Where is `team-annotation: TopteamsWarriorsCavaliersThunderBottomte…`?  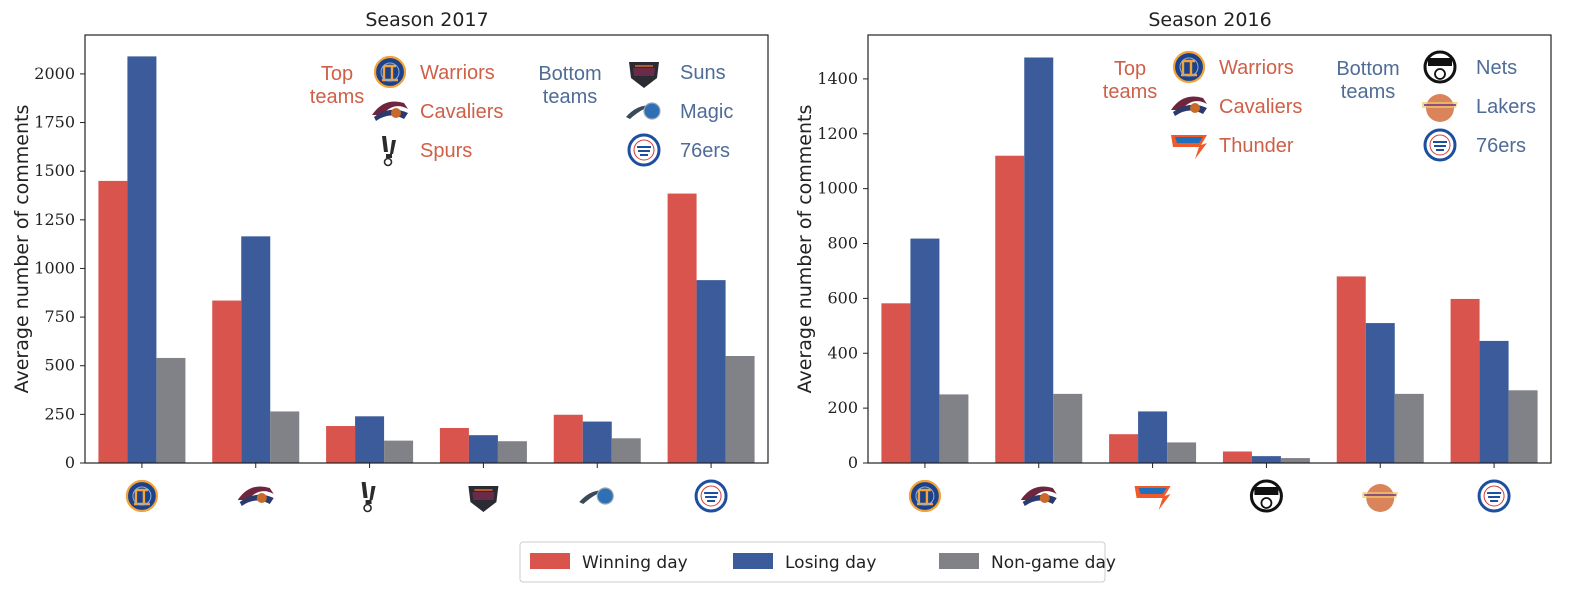
team-annotation: TopteamsWarriorsCavaliersThunderBottomte… is located at coordinates (1319, 106).